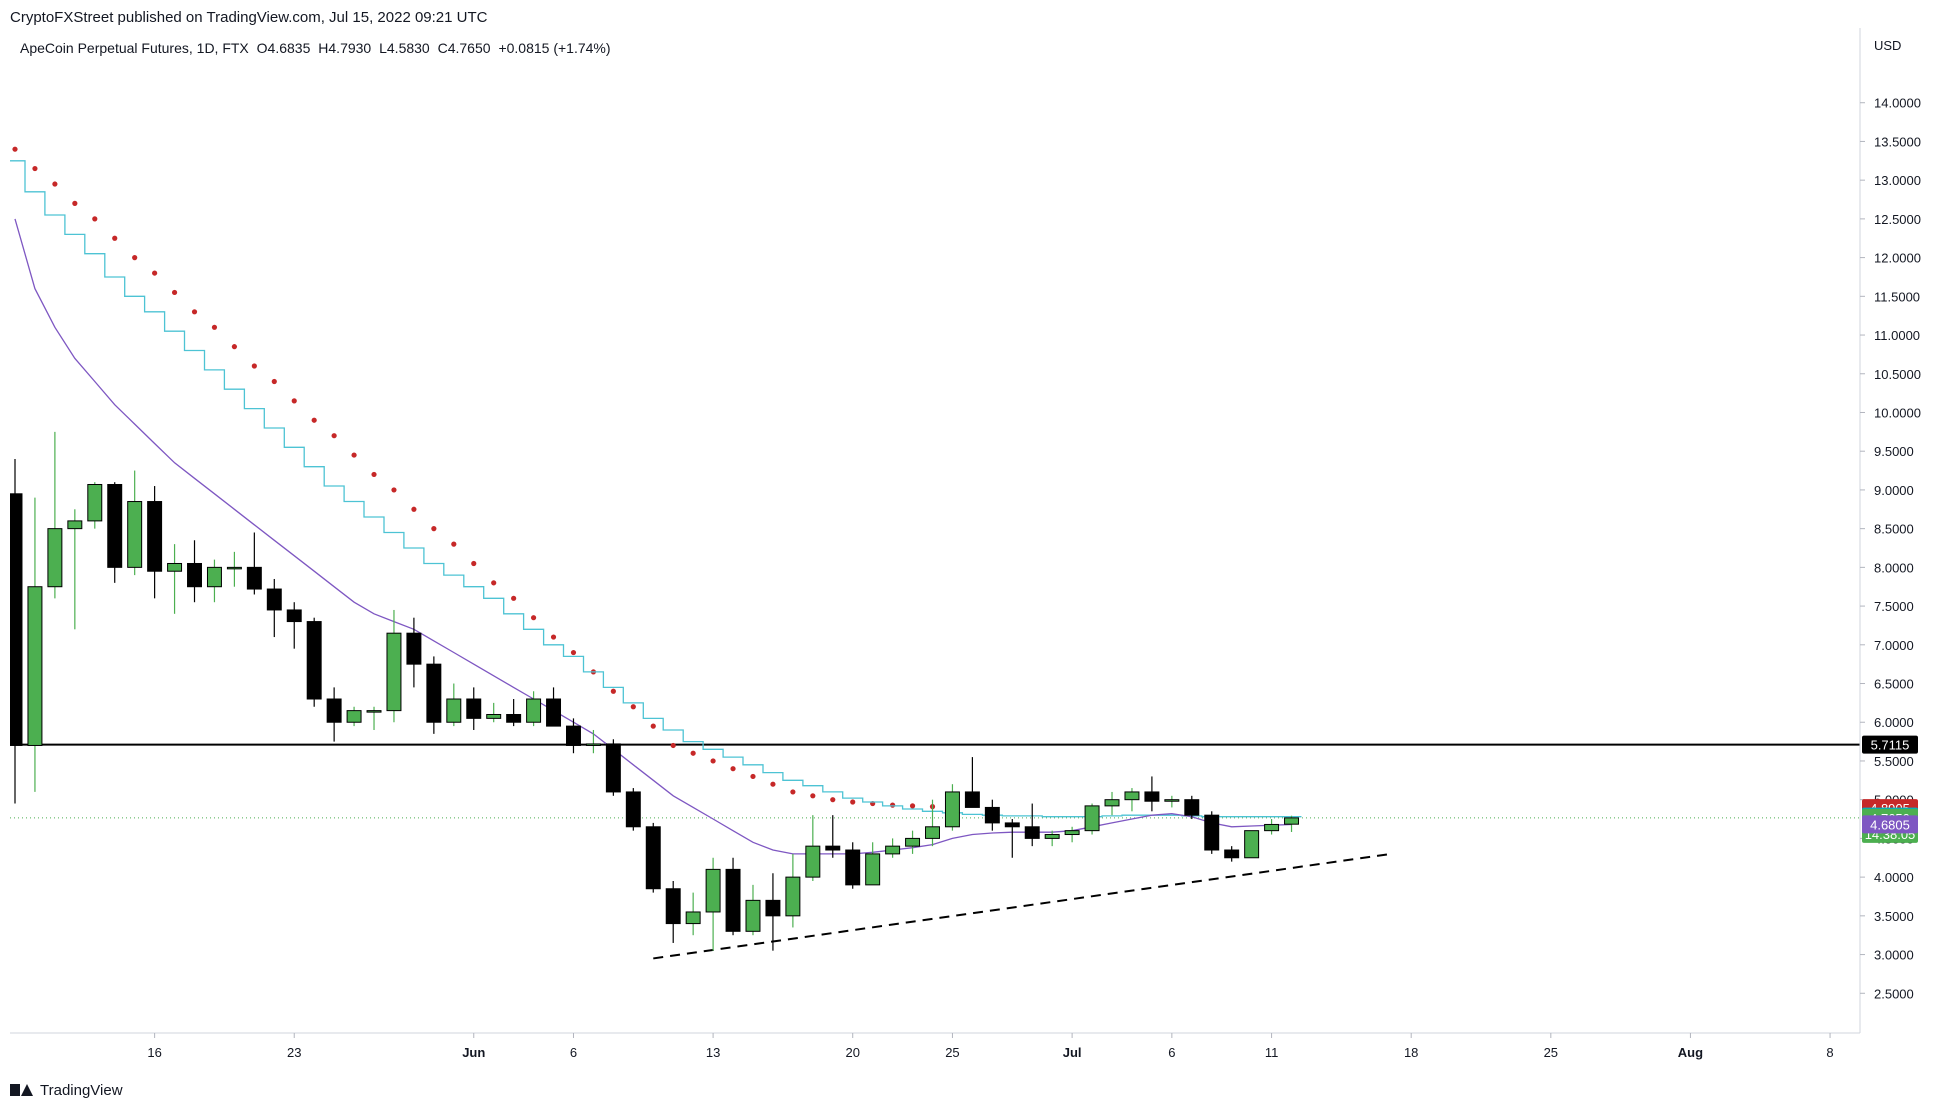 The height and width of the screenshot is (1104, 1941). What do you see at coordinates (1690, 1052) in the screenshot?
I see `x-tick-label: Aug` at bounding box center [1690, 1052].